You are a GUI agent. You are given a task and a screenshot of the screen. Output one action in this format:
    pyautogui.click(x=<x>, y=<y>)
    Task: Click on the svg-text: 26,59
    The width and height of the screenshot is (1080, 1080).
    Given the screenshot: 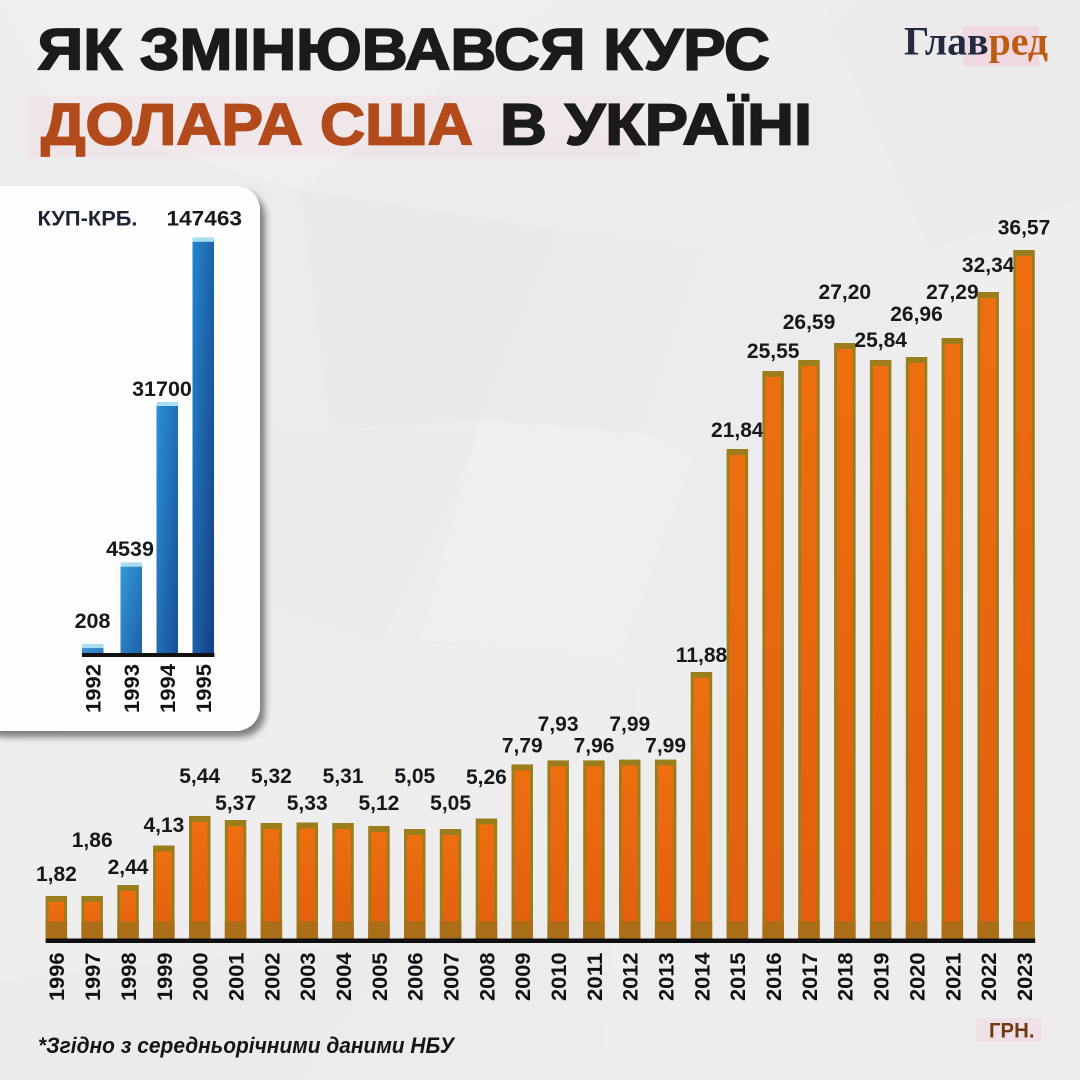 What is the action you would take?
    pyautogui.click(x=809, y=322)
    